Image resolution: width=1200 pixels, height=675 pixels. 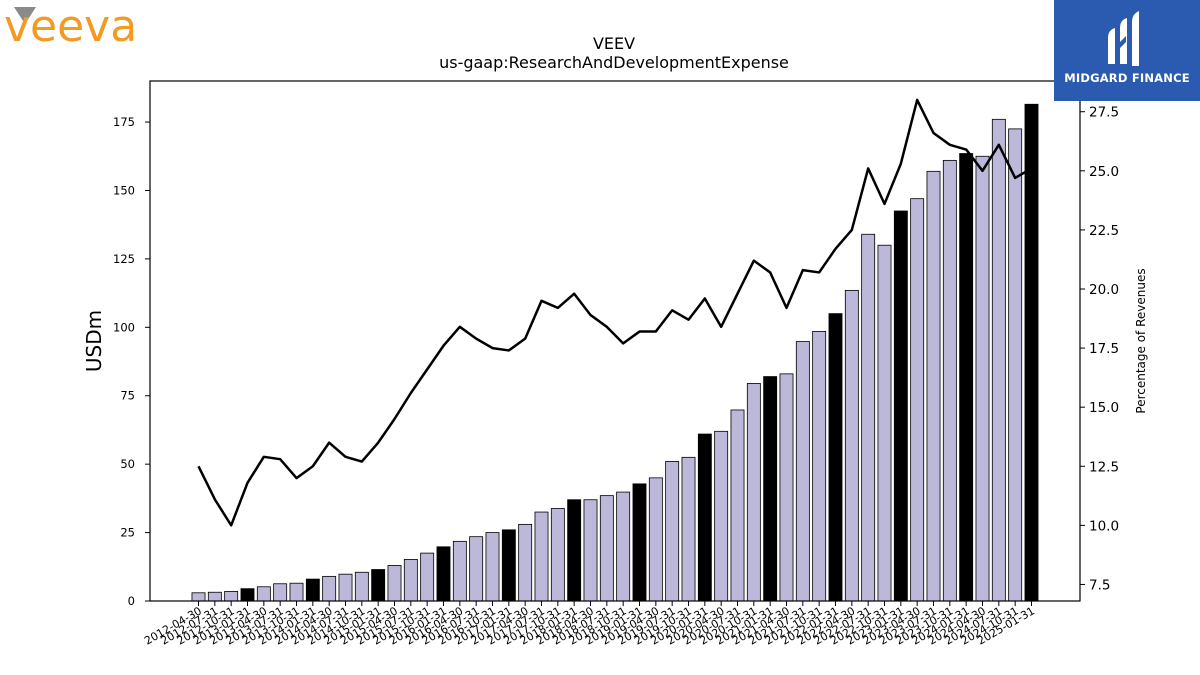 What do you see at coordinates (1104, 408) in the screenshot?
I see `y2-tick-label: 15.0` at bounding box center [1104, 408].